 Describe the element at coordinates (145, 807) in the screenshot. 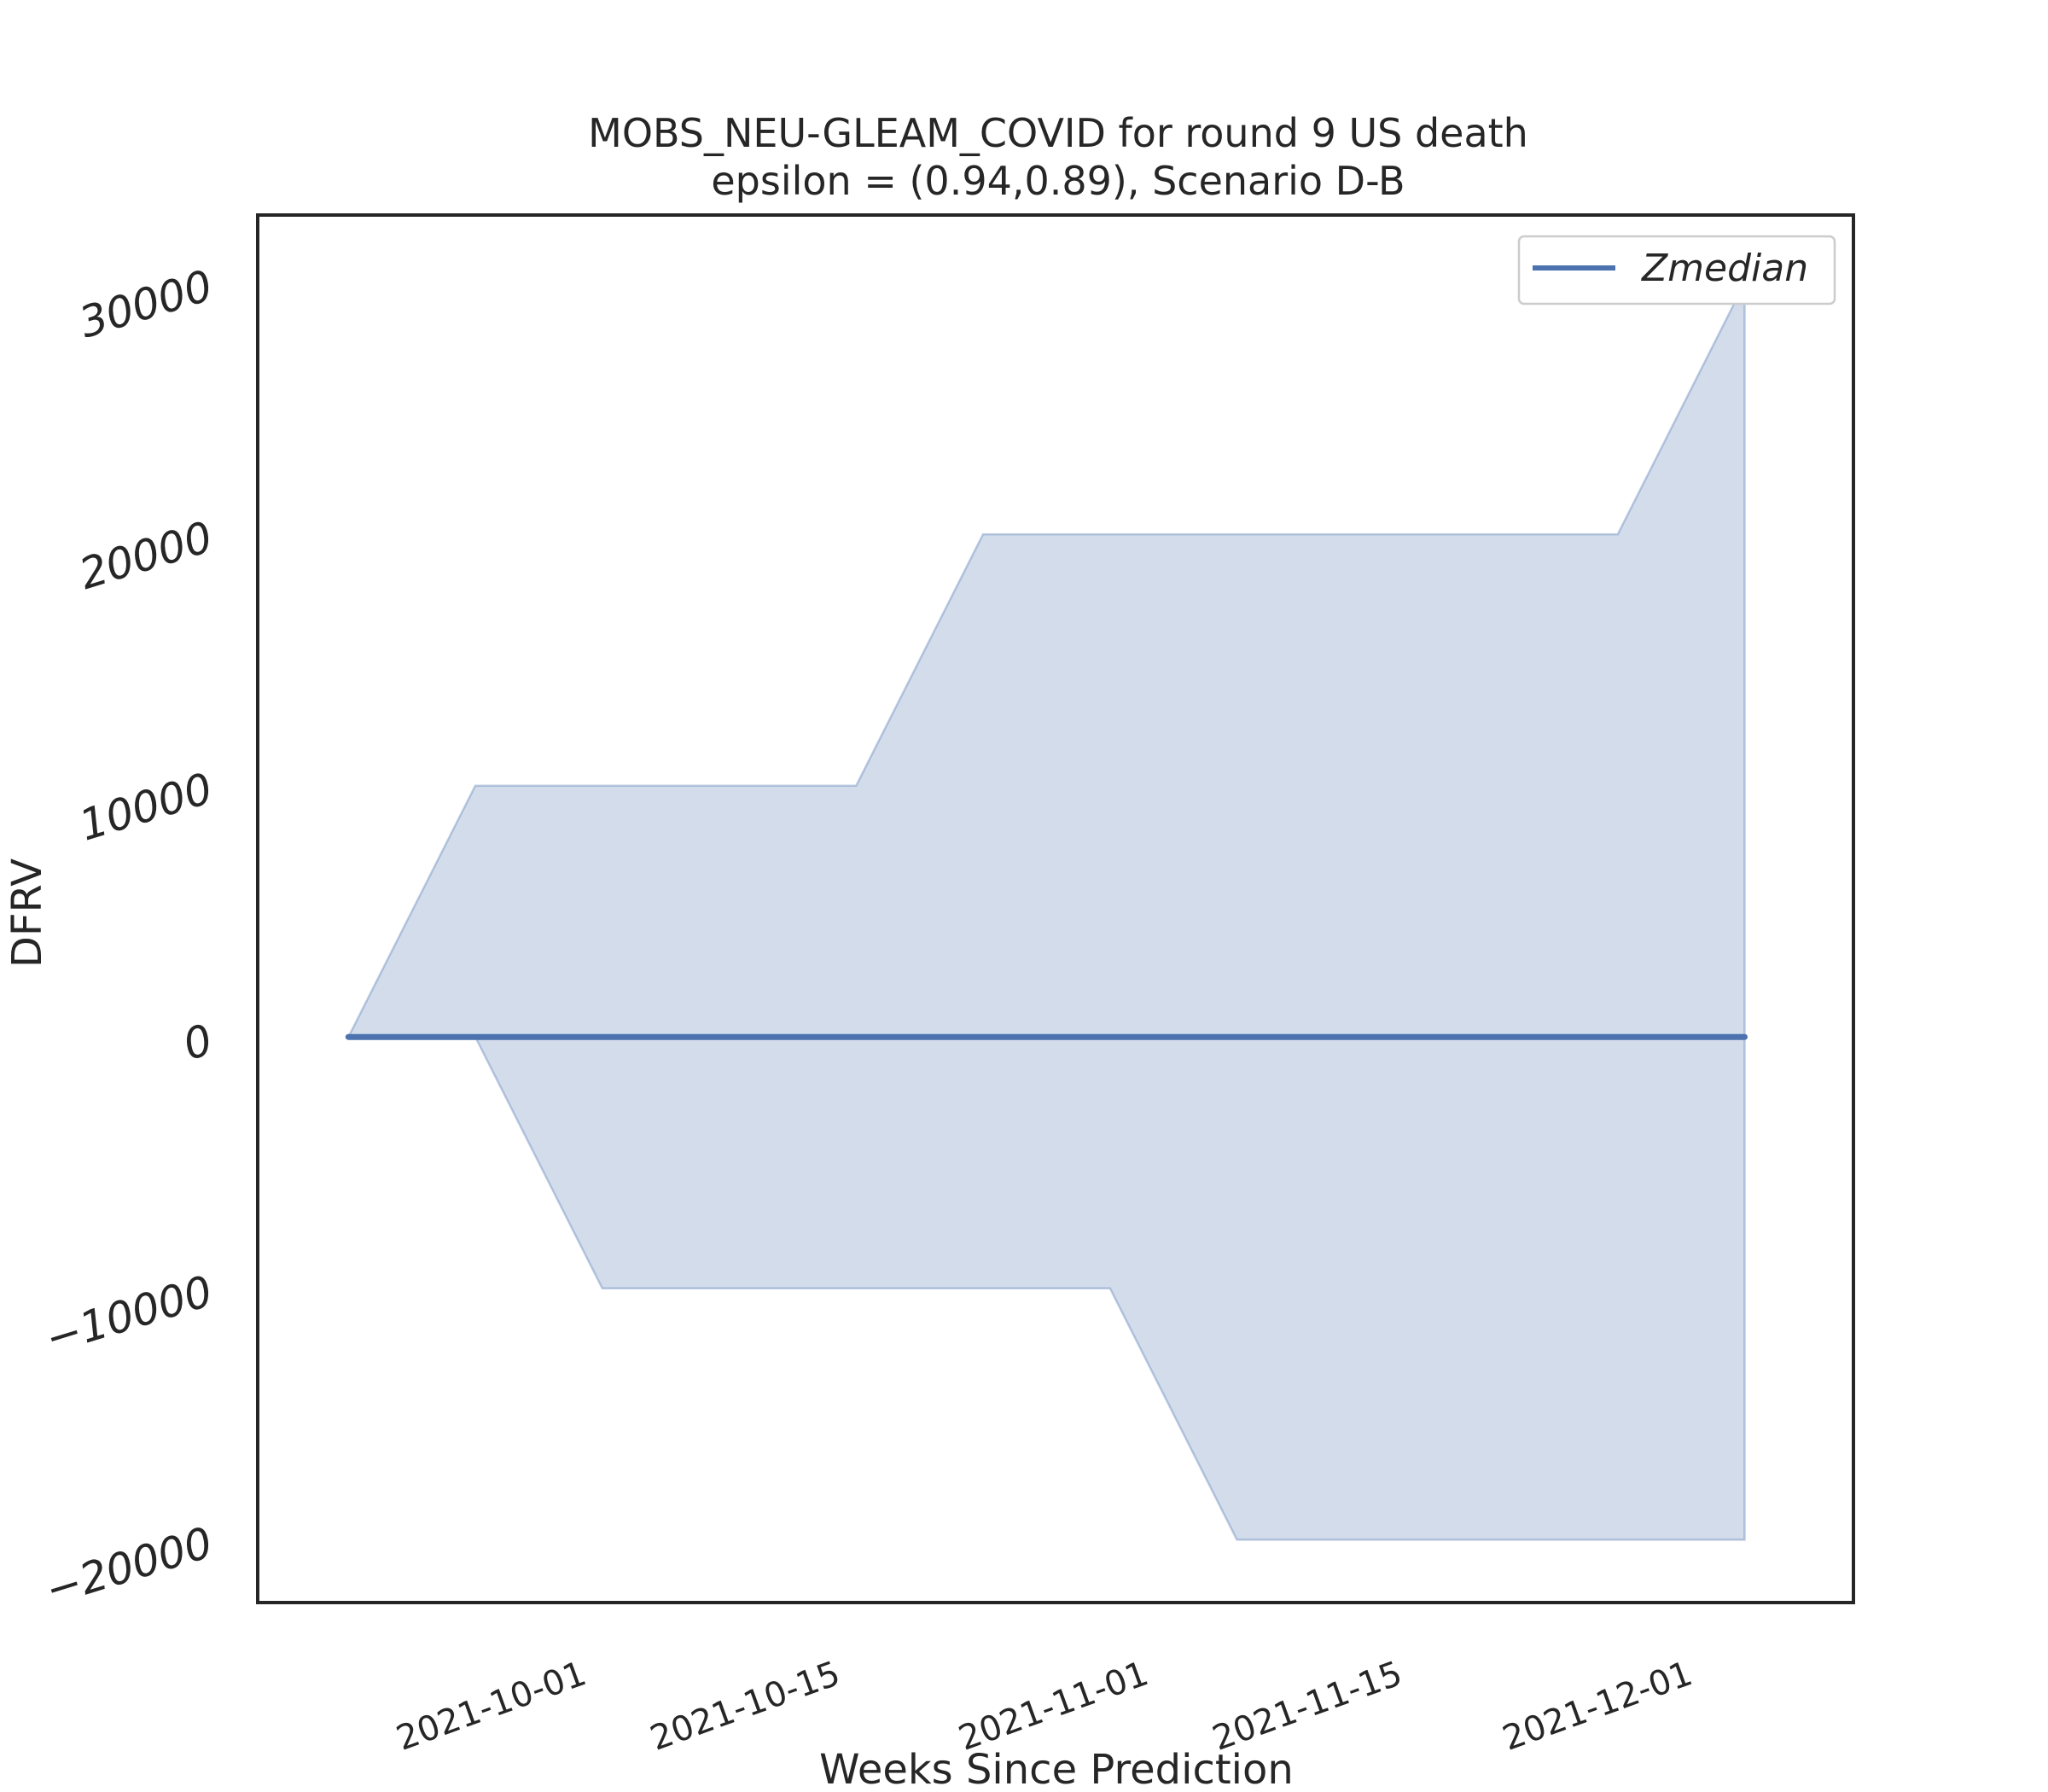

I see `y-tick-label: 10000` at that location.